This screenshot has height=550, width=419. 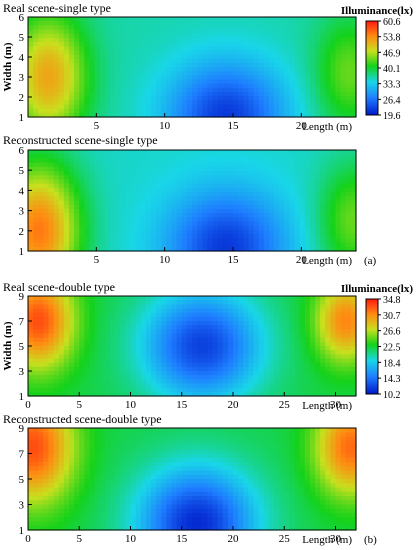 What do you see at coordinates (327, 127) in the screenshot?
I see `x-axis-label: Length (m)` at bounding box center [327, 127].